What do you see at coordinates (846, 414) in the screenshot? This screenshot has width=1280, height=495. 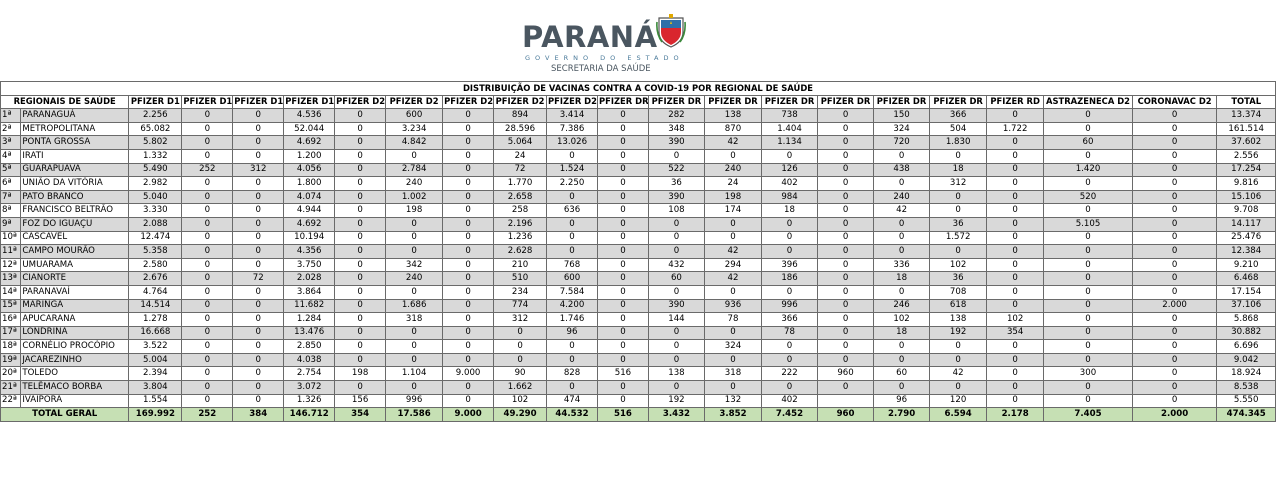 I see `total-cell: 960` at bounding box center [846, 414].